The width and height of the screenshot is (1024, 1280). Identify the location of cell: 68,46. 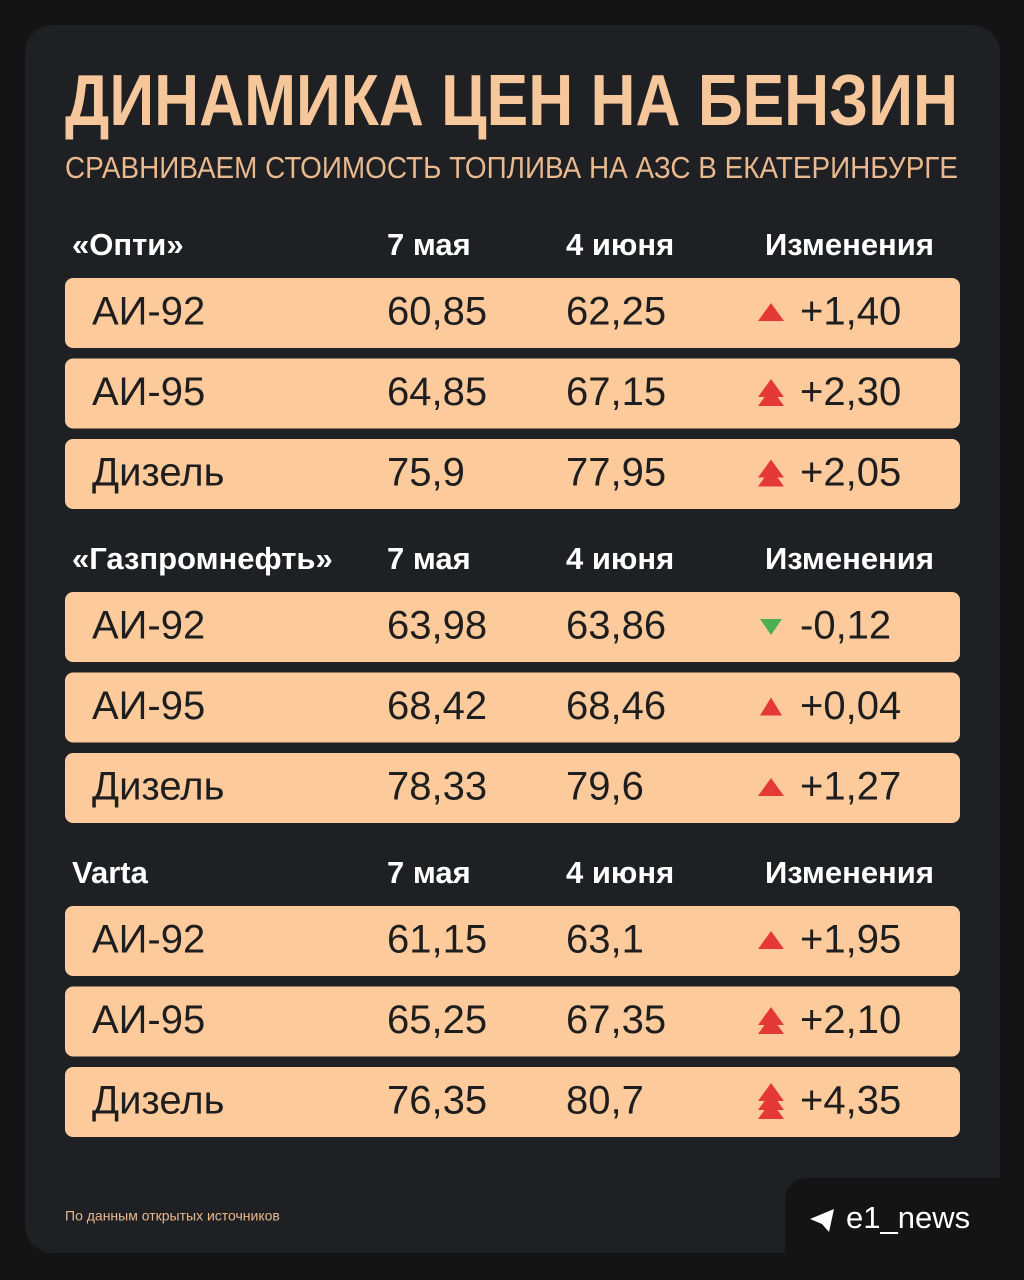
(616, 706).